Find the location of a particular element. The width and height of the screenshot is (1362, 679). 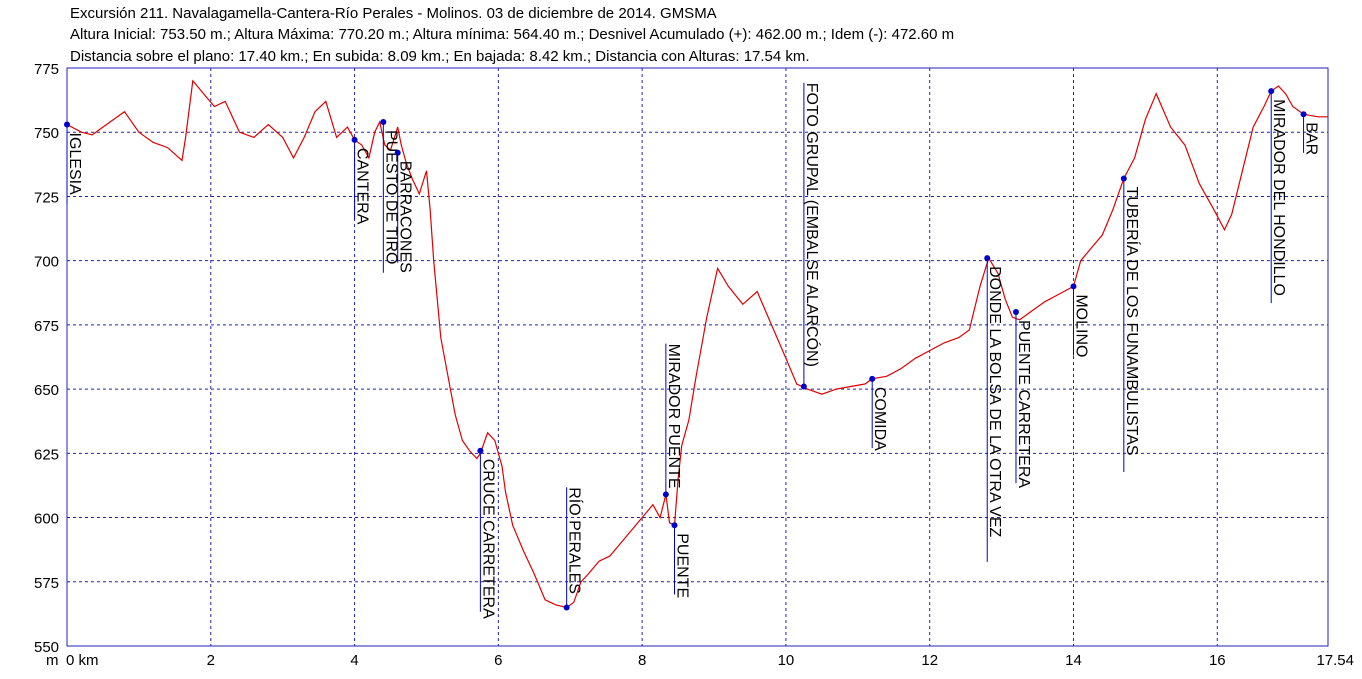

waypoint-label: CRUCE CARRETERA is located at coordinates (487, 539).